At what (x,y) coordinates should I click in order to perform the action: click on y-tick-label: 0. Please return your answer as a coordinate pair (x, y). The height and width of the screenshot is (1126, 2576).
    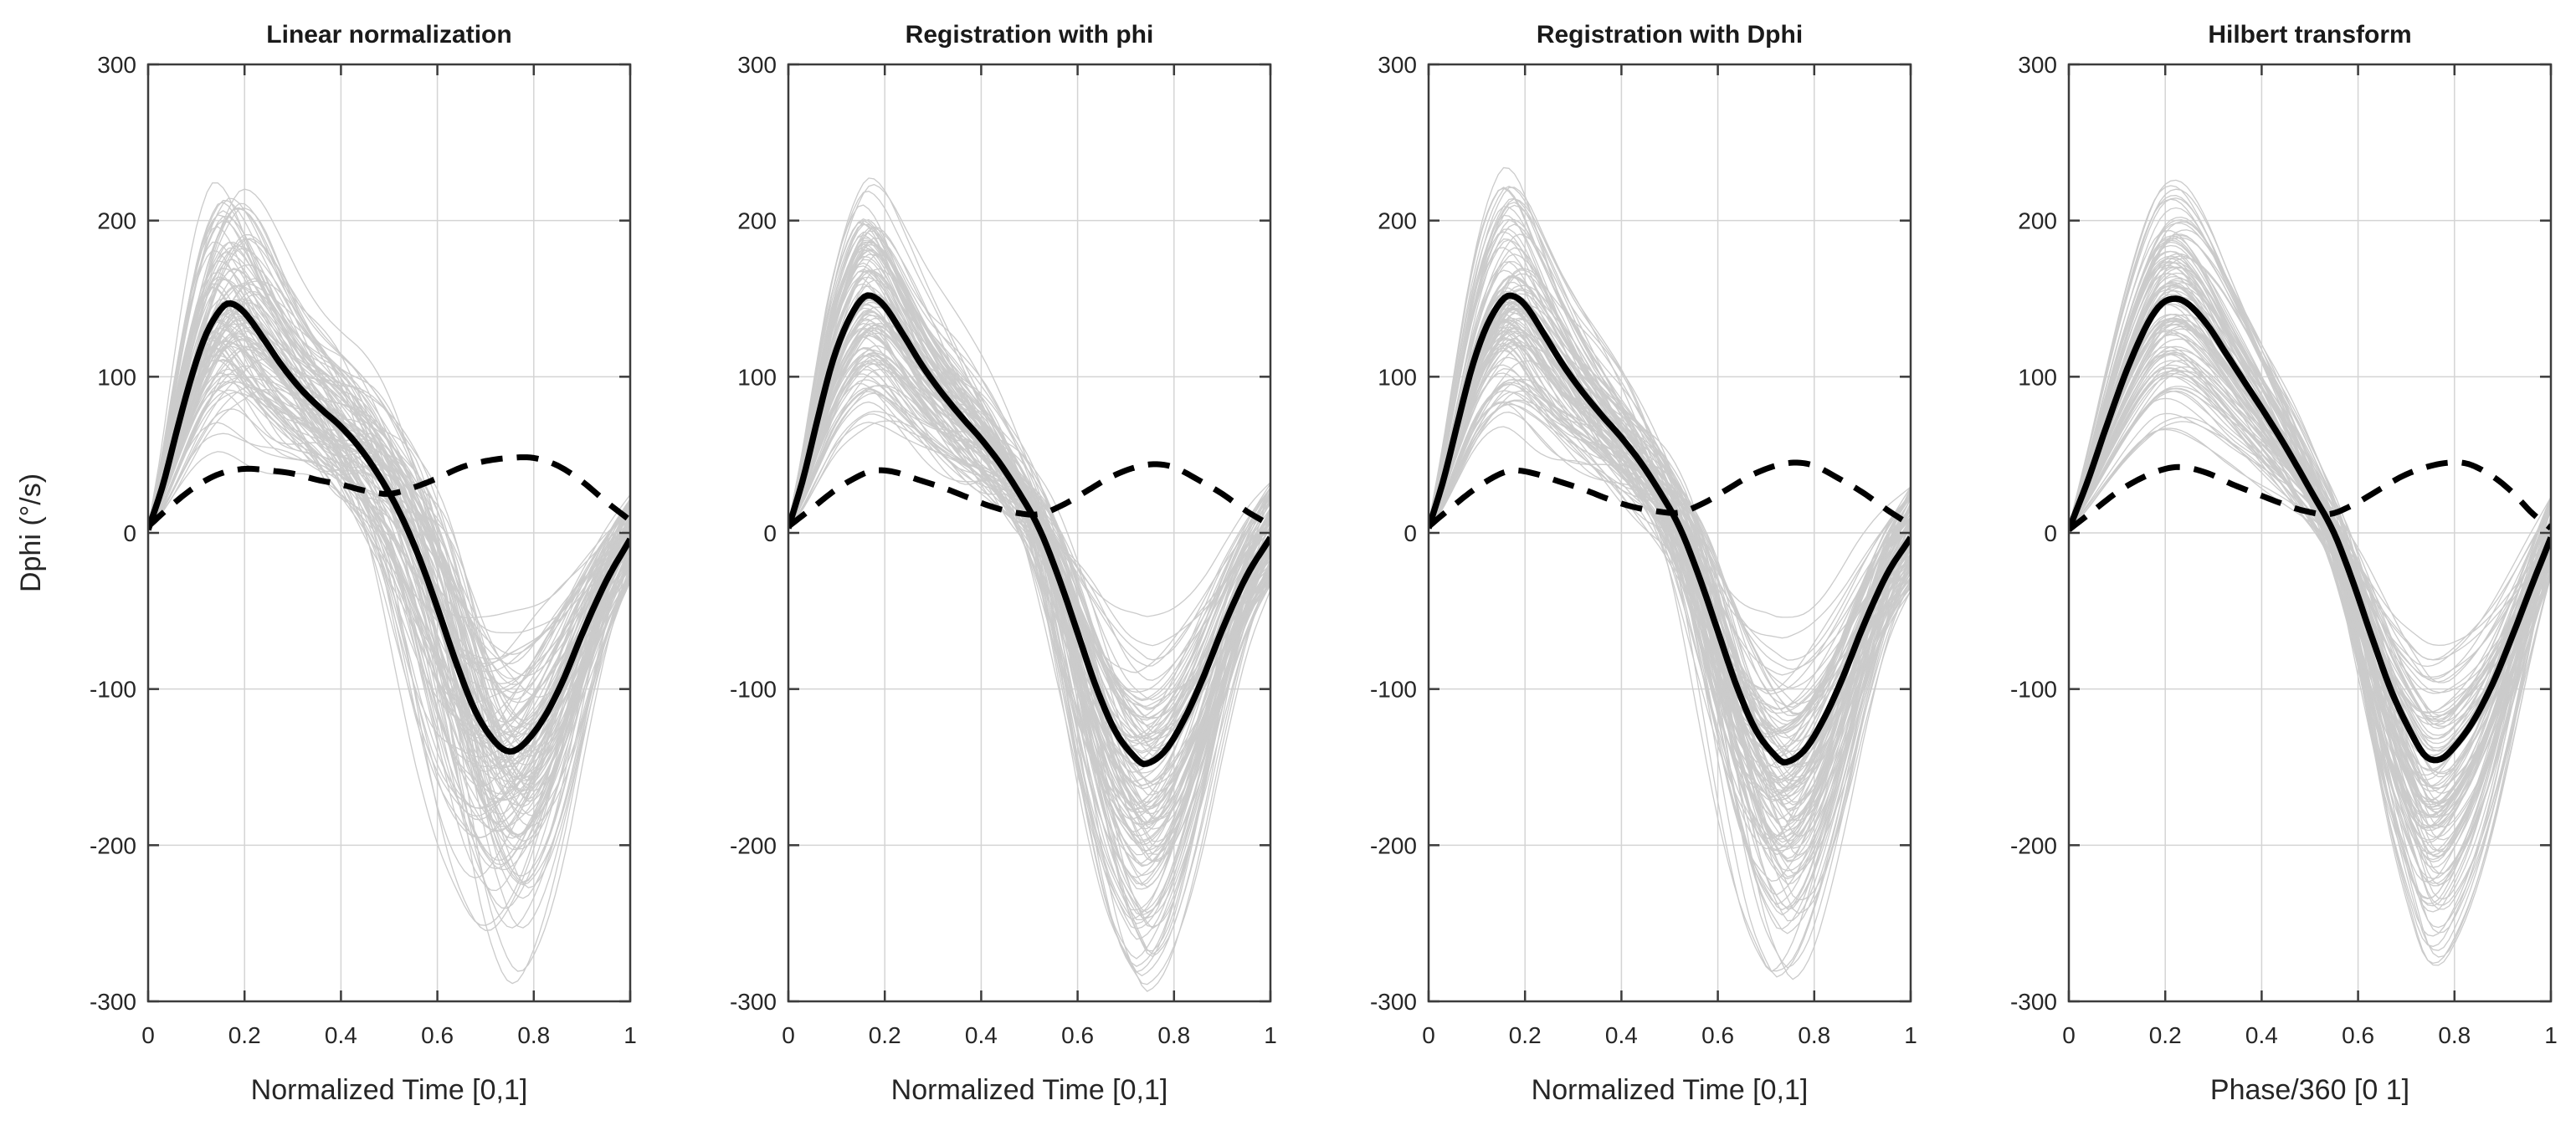
    Looking at the image, I should click on (2050, 533).